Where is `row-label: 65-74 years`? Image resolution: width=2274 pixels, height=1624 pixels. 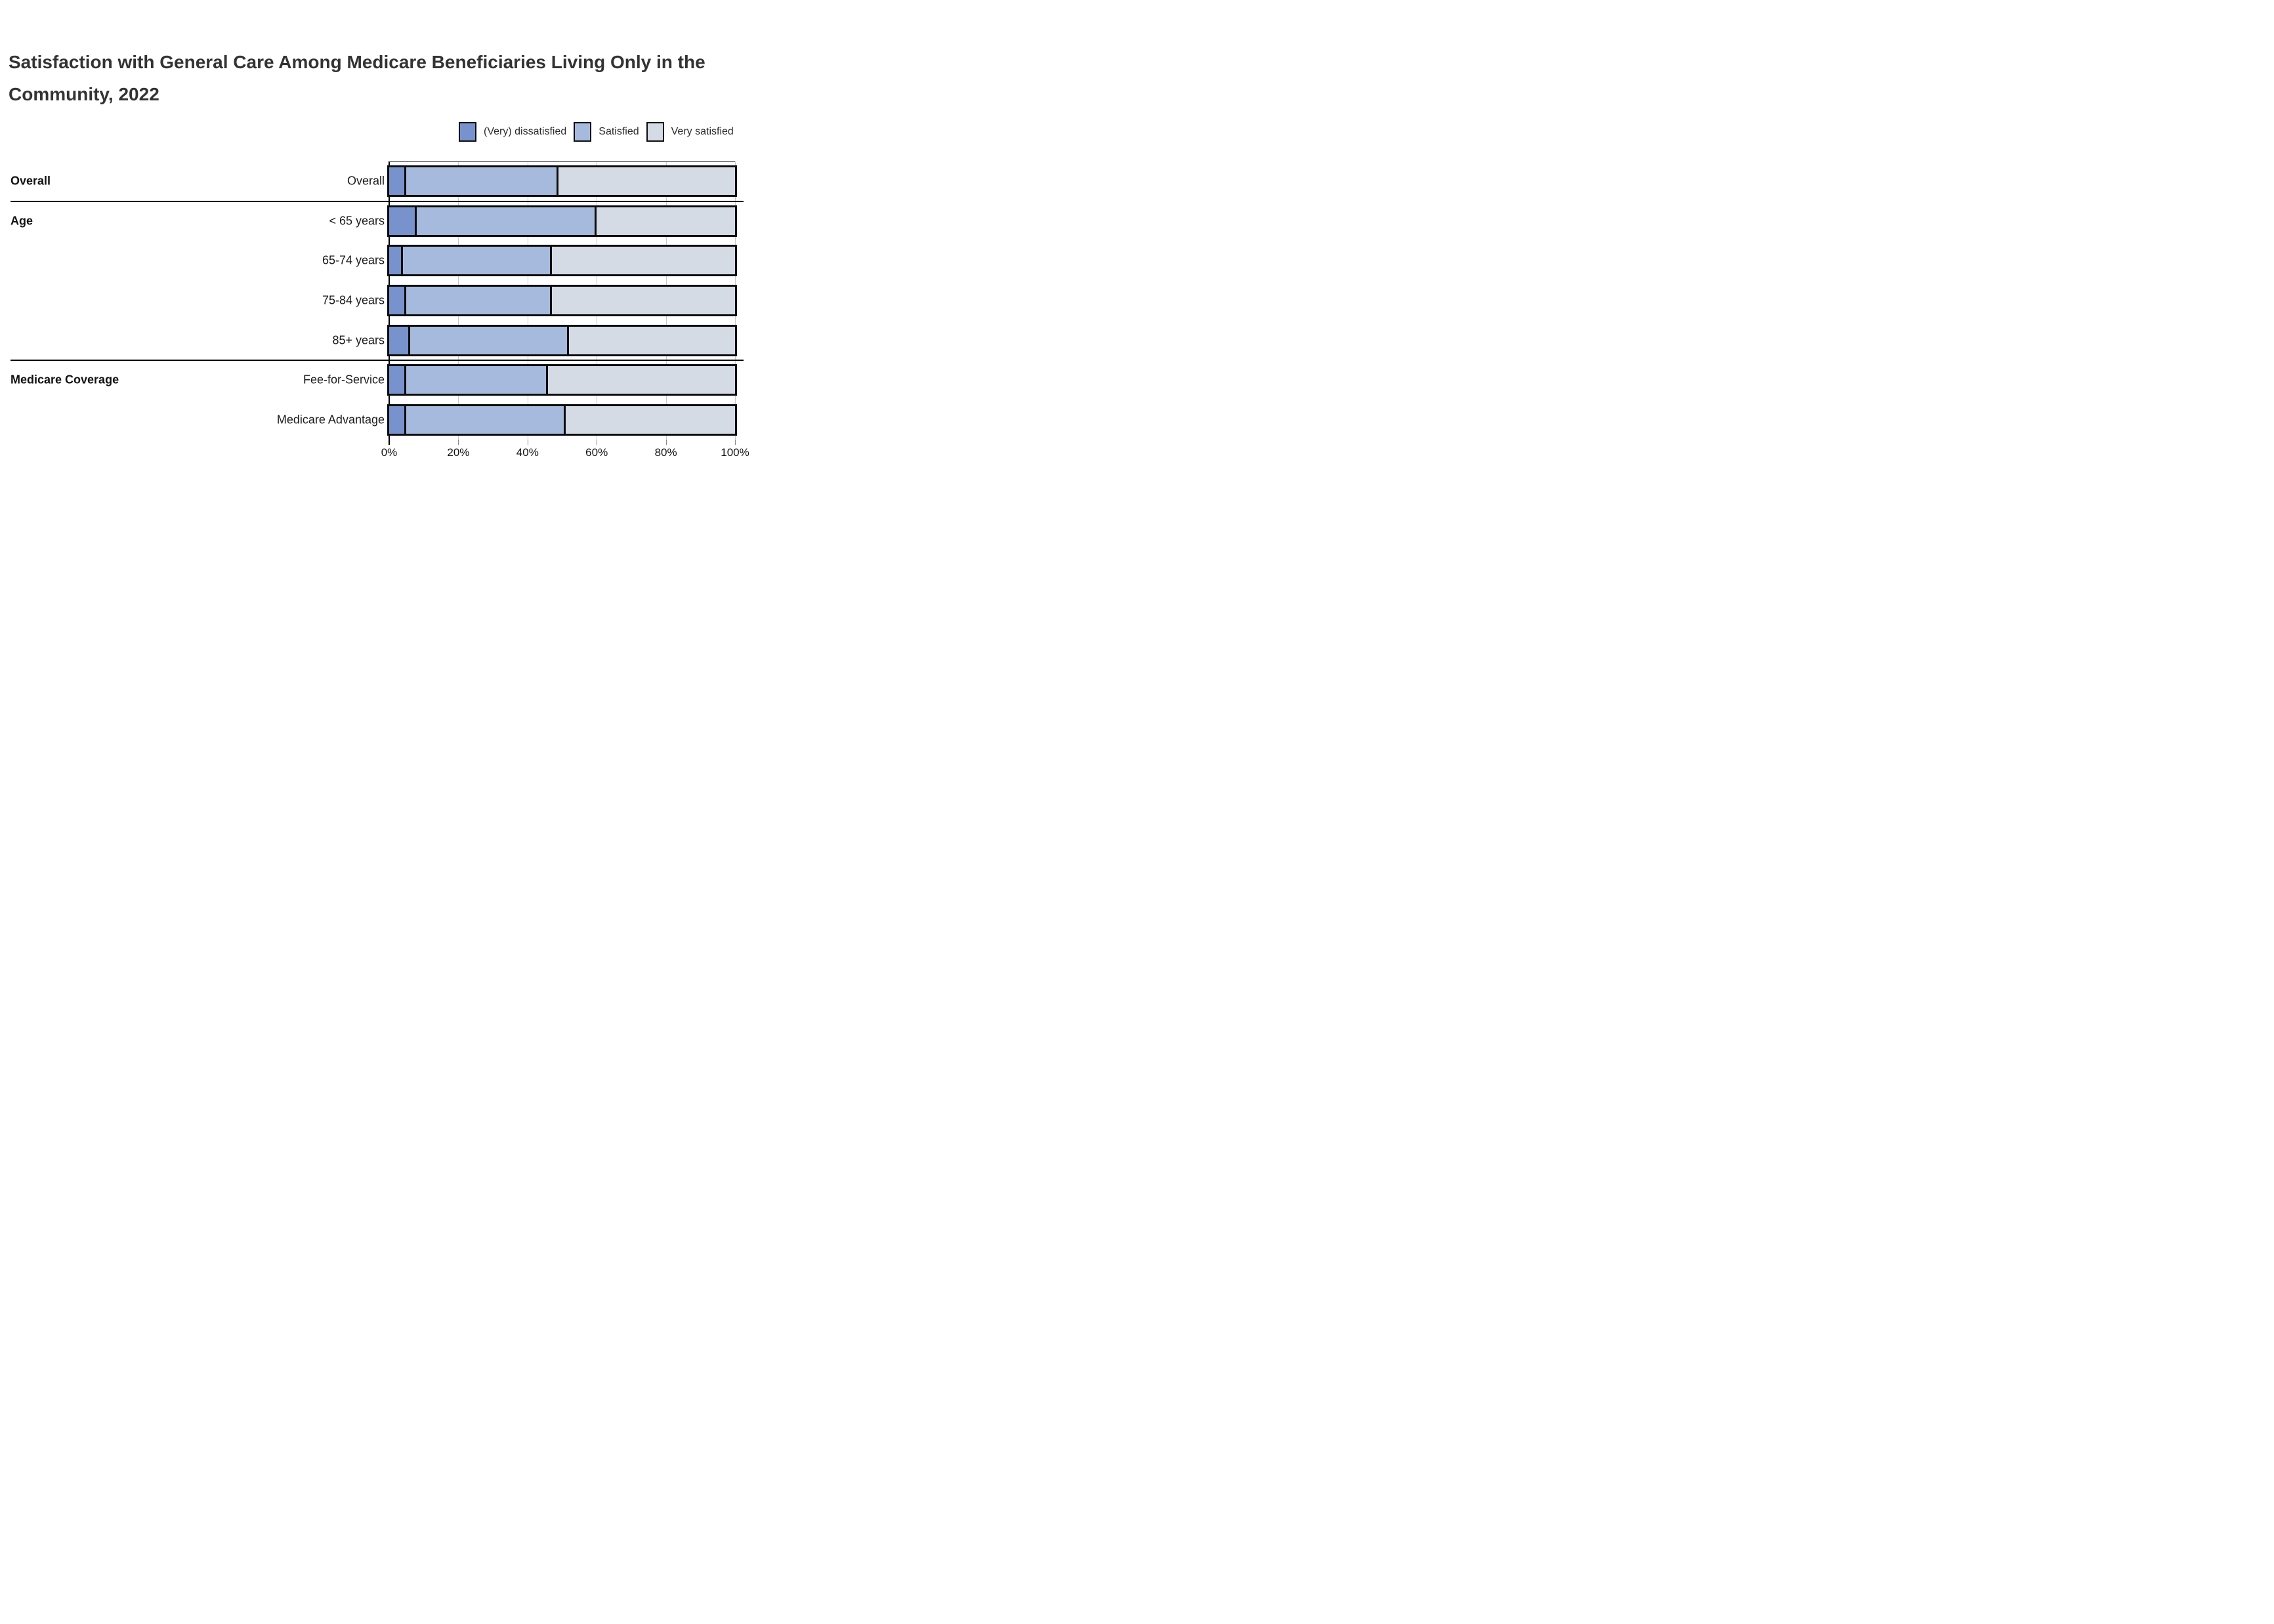
row-label: 65-74 years is located at coordinates (353, 260).